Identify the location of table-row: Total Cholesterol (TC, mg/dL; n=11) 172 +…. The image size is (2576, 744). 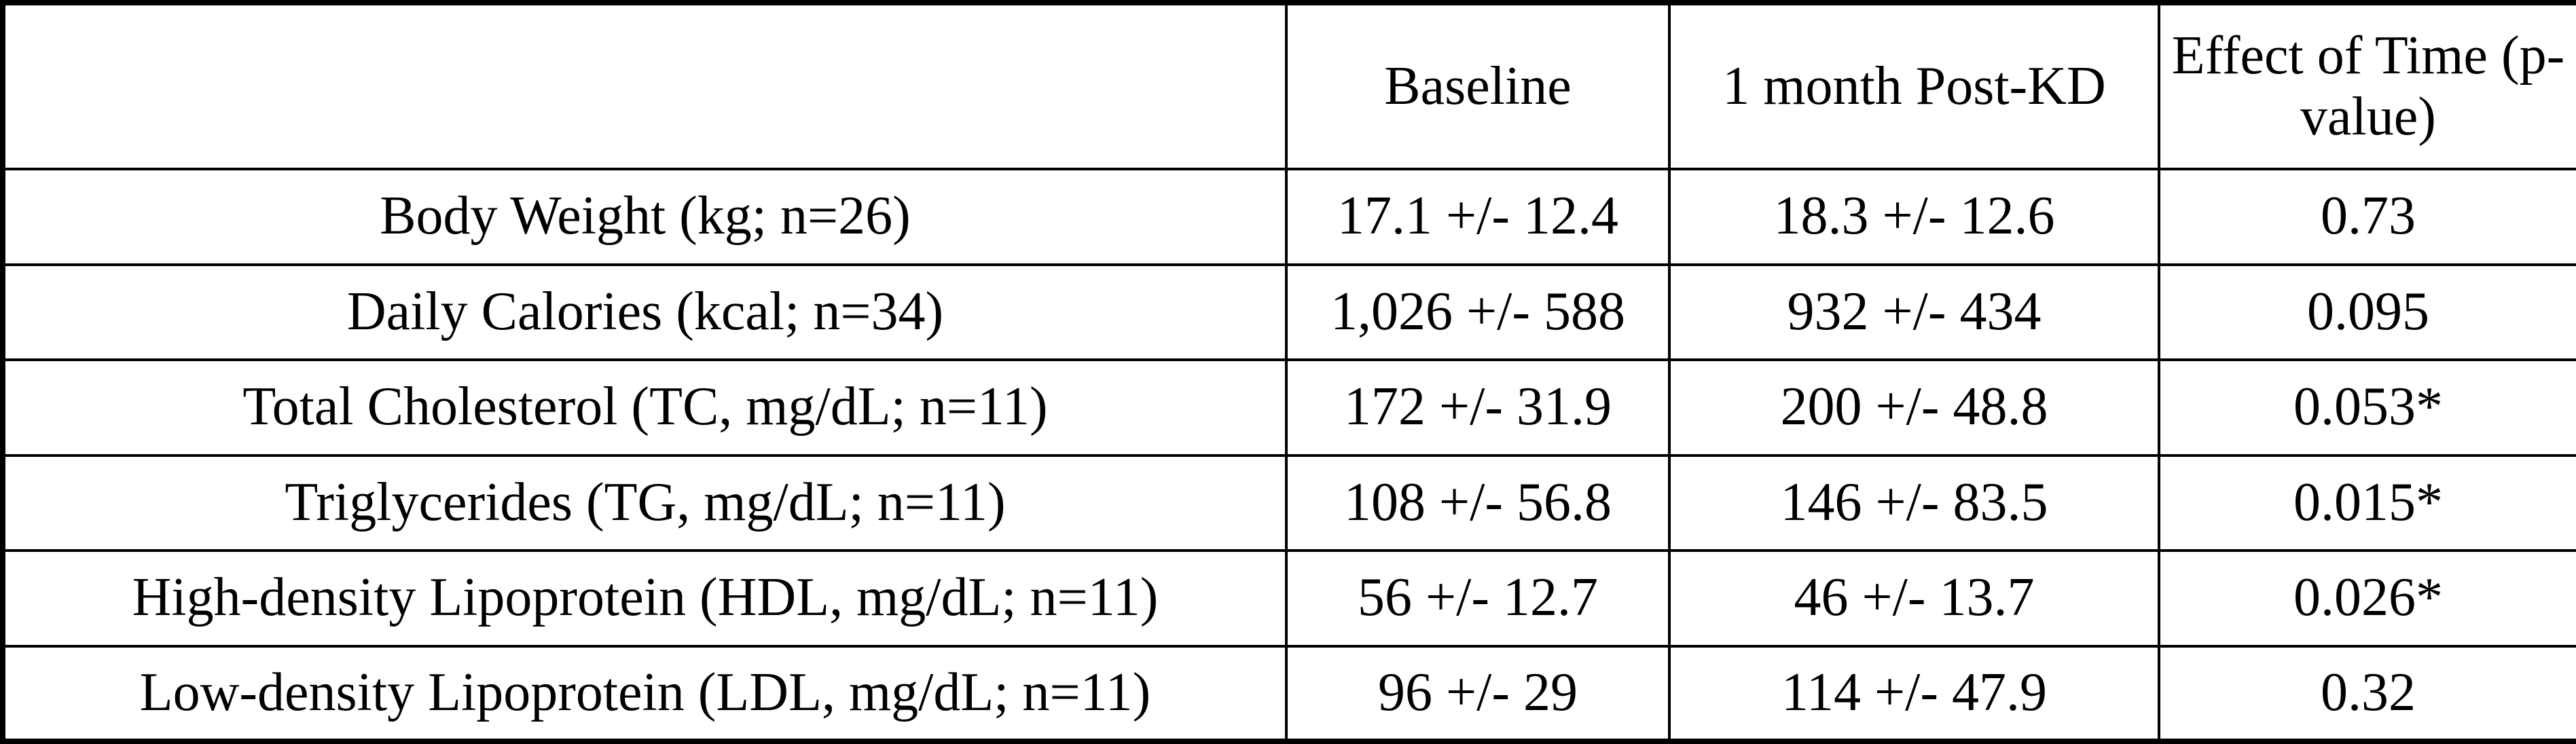
(1288, 407).